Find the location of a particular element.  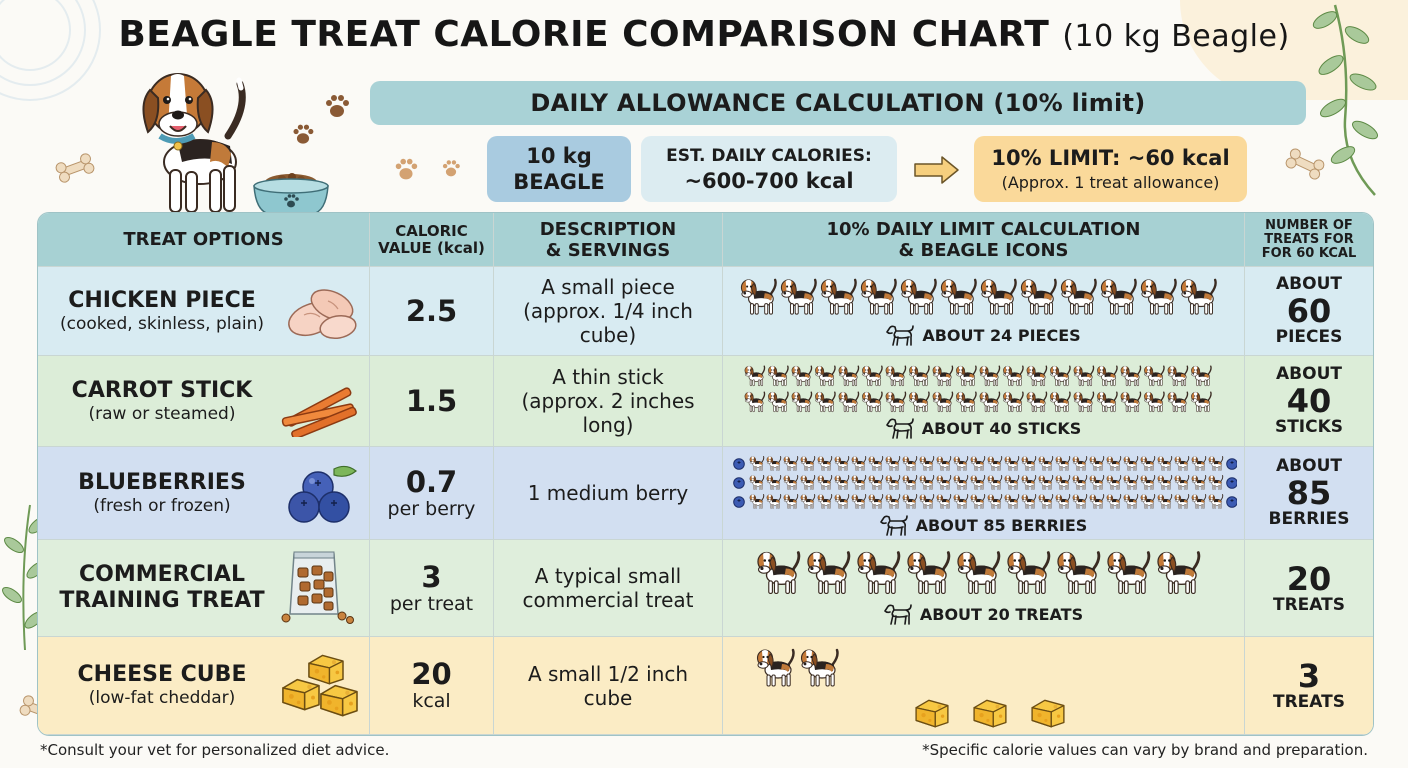

limit-caption: ABOUT 20 TREATS is located at coordinates (983, 614).